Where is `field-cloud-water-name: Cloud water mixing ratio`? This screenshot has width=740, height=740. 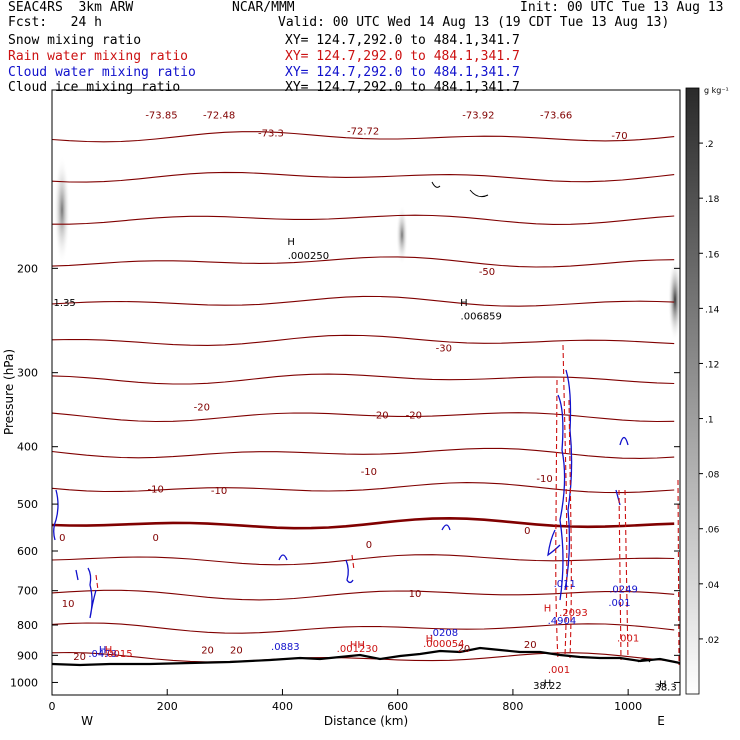
field-cloud-water-name: Cloud water mixing ratio is located at coordinates (102, 72).